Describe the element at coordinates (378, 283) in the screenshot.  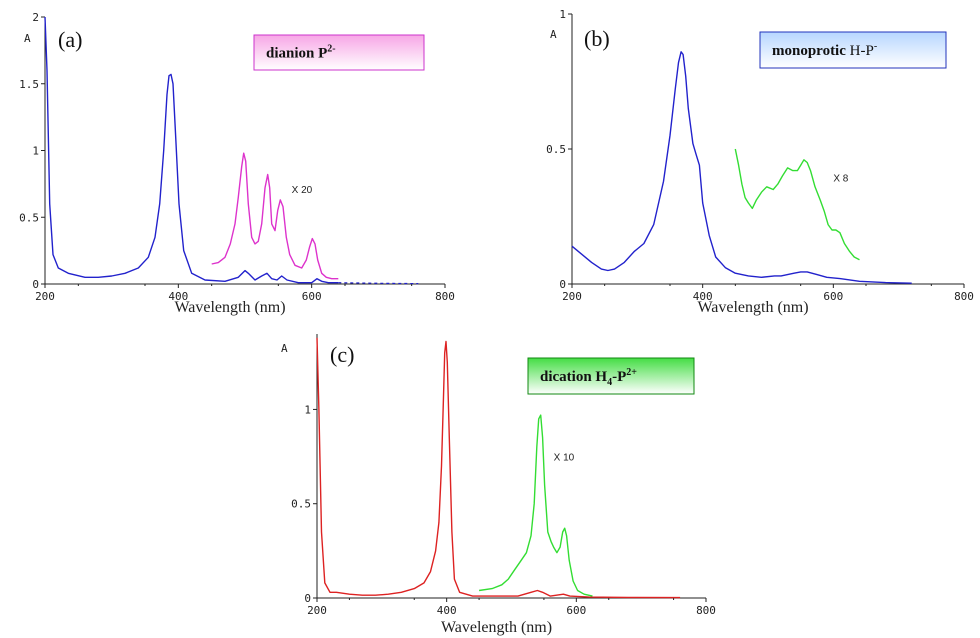
I see `series-line-1-tail` at that location.